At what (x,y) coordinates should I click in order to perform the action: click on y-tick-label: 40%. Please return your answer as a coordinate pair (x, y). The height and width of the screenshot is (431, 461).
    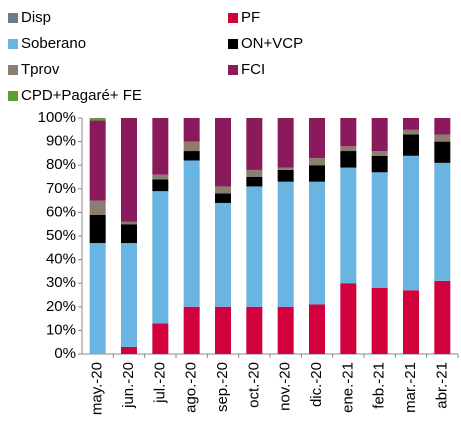
    Looking at the image, I should click on (61, 259).